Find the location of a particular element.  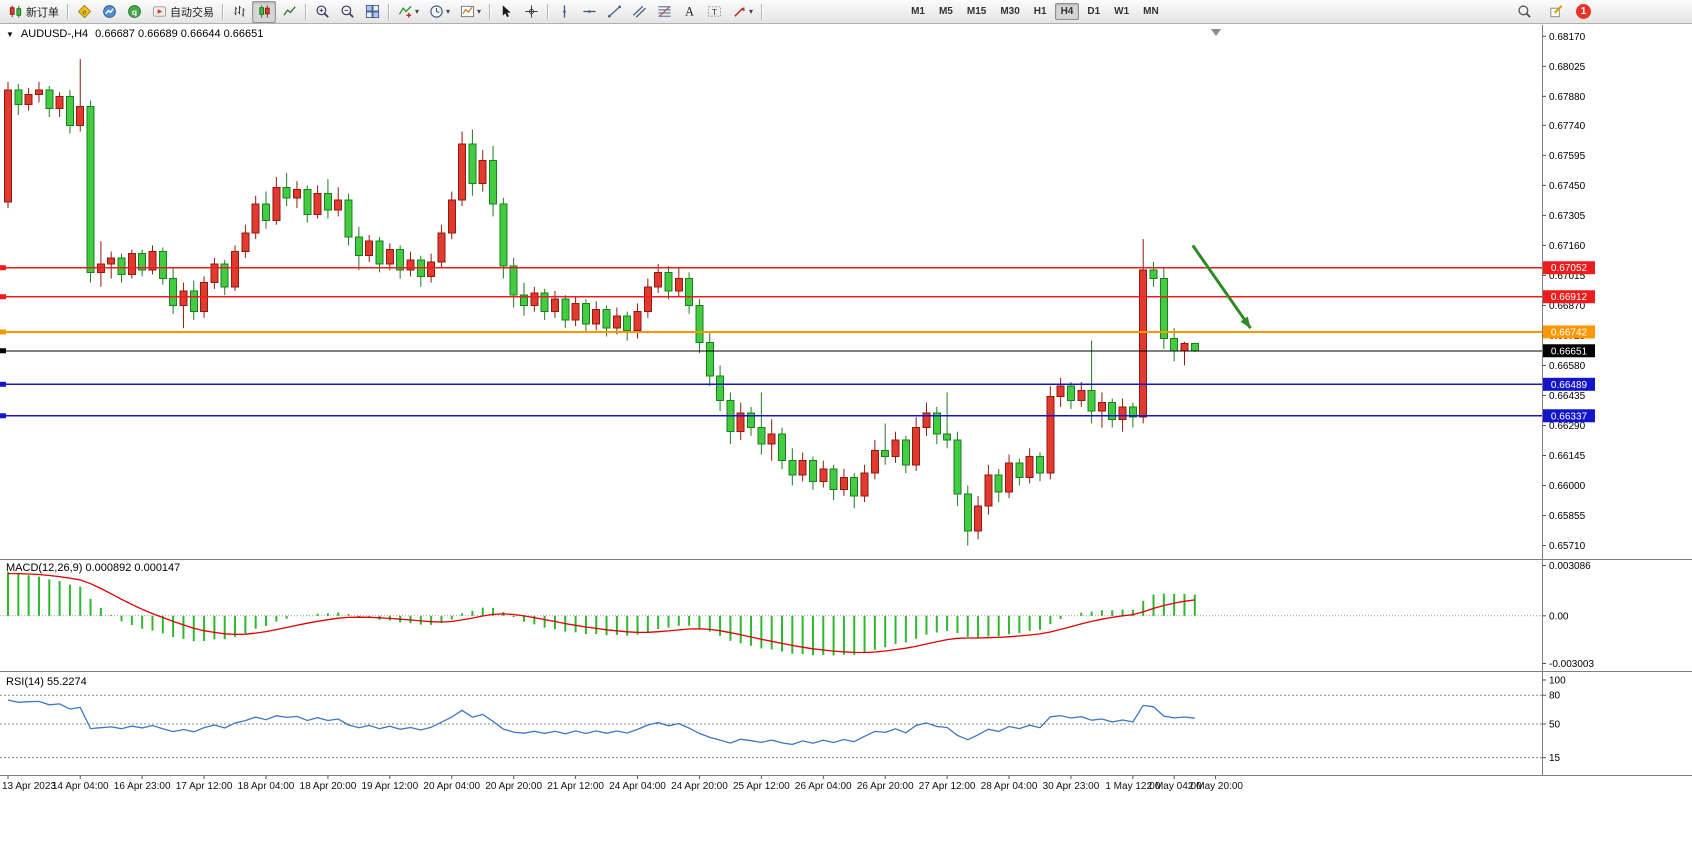

time-axis is located at coordinates (771, 784).